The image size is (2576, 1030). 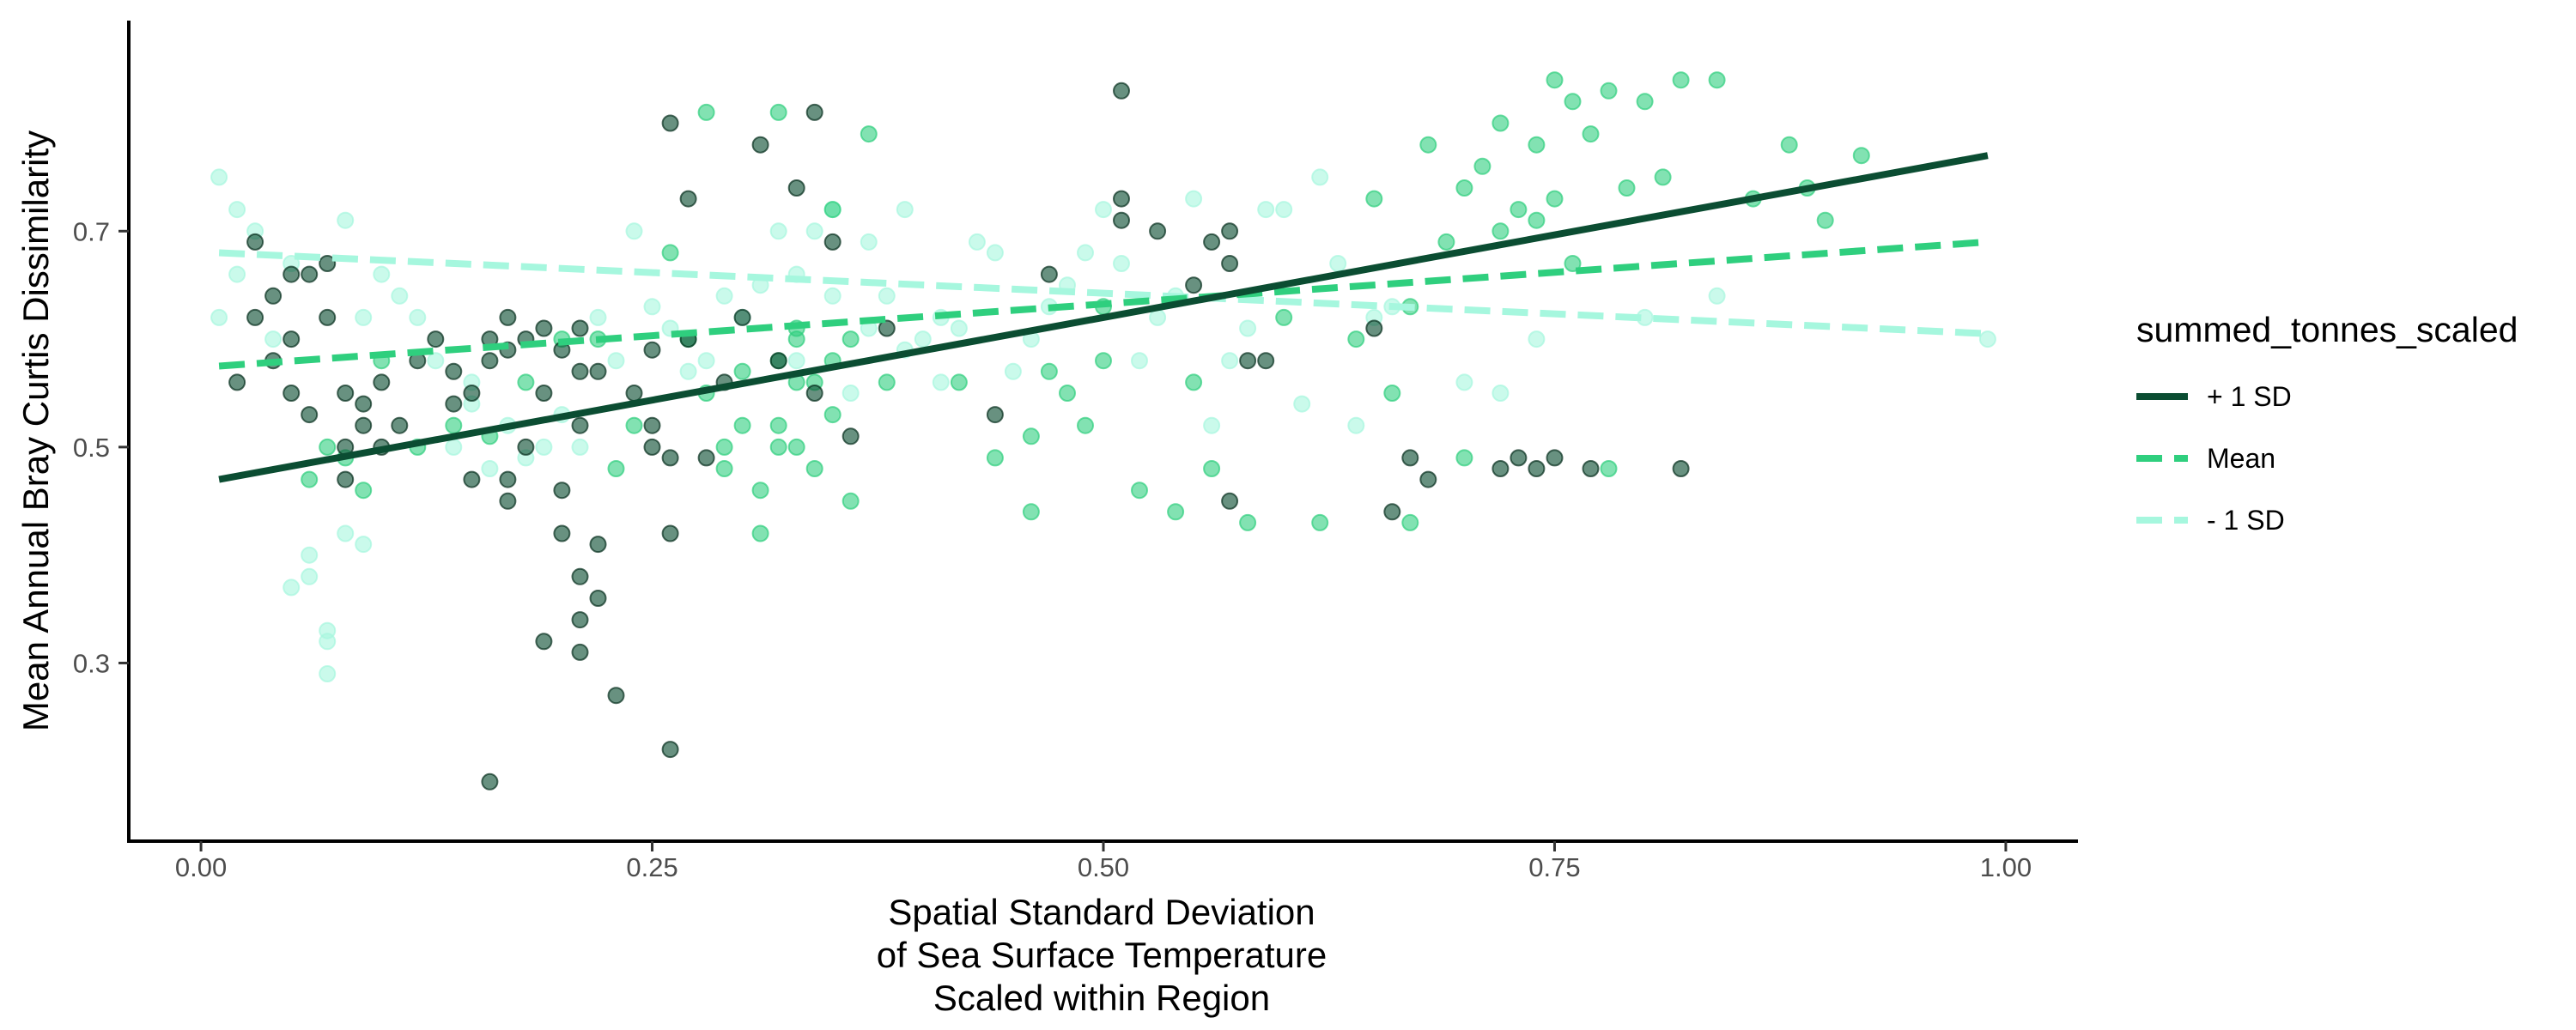 What do you see at coordinates (1103, 293) in the screenshot?
I see `trend-line` at bounding box center [1103, 293].